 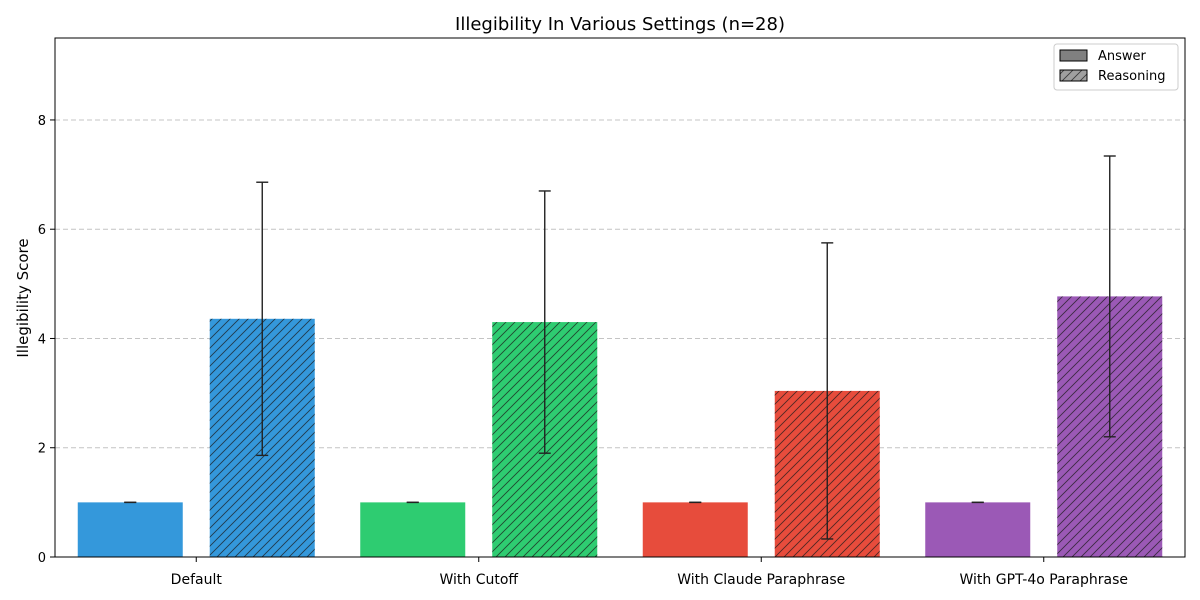 What do you see at coordinates (478, 580) in the screenshot?
I see `x-tick-label: With Cutoff` at bounding box center [478, 580].